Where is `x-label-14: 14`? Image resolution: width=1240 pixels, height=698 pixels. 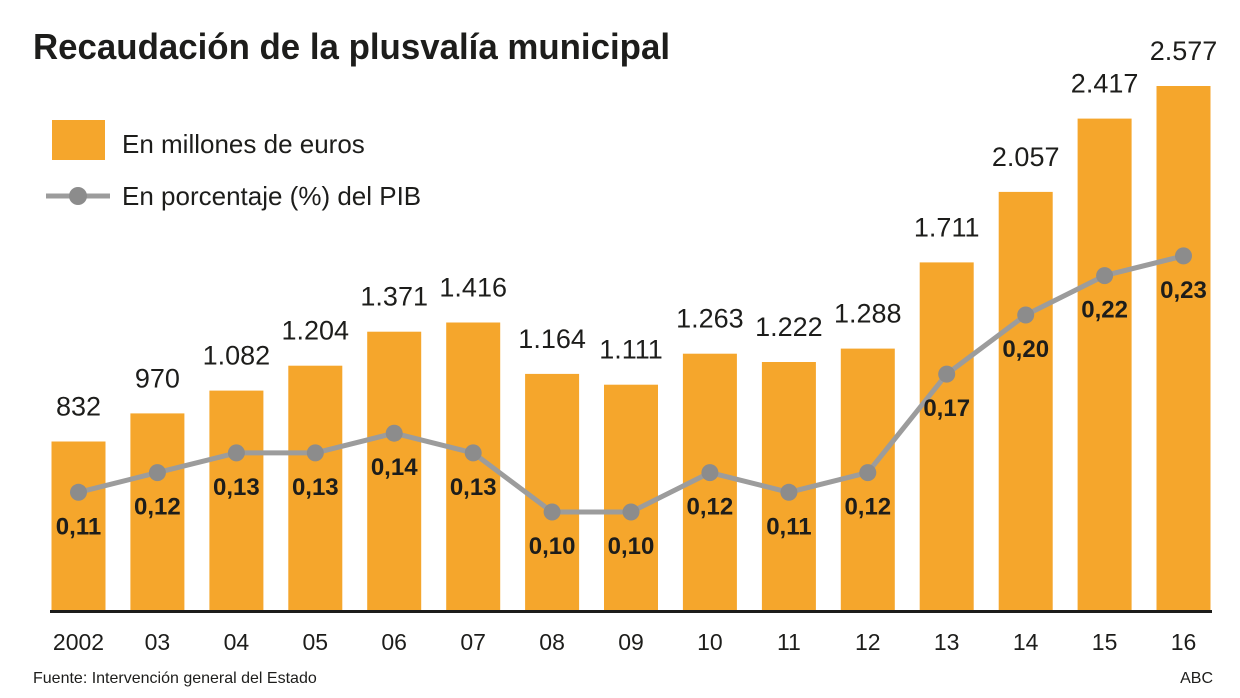 x-label-14: 14 is located at coordinates (1026, 642).